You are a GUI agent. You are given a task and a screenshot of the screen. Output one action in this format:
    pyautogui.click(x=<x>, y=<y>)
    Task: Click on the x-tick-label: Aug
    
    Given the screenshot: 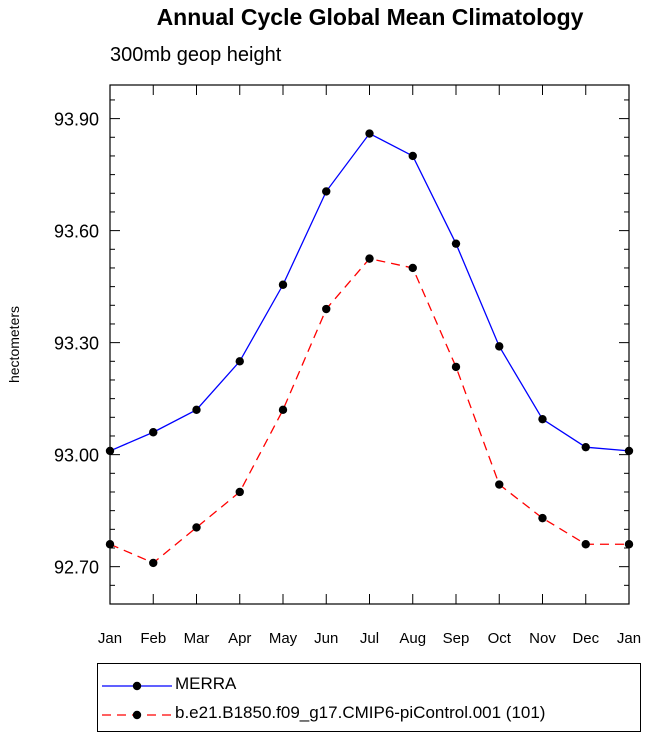 What is the action you would take?
    pyautogui.click(x=412, y=638)
    